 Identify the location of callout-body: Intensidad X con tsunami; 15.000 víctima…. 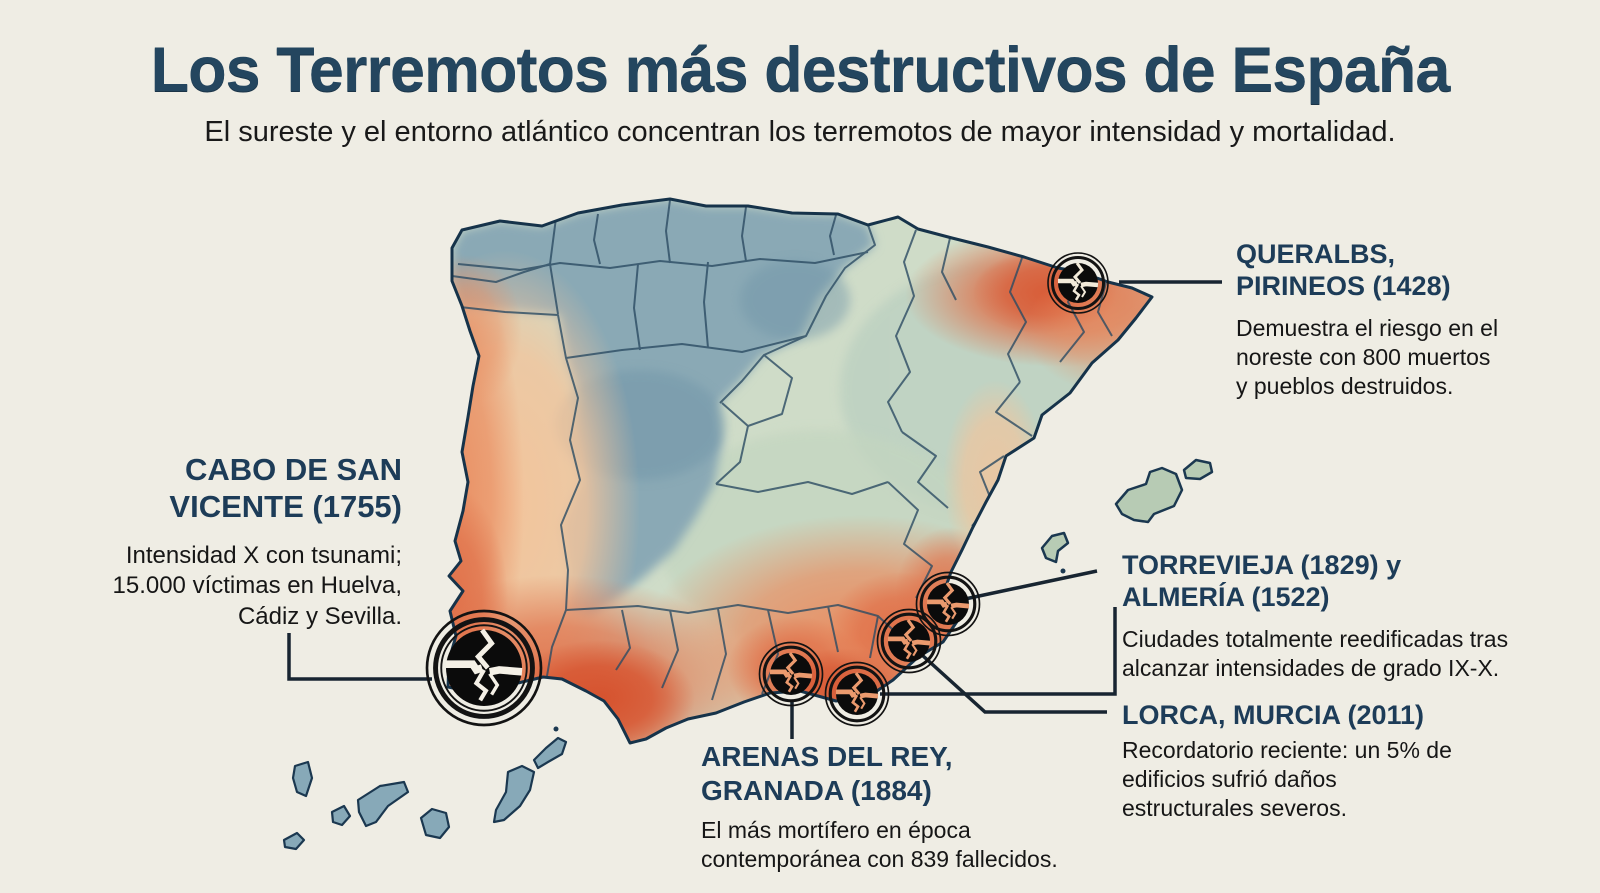
(257, 586).